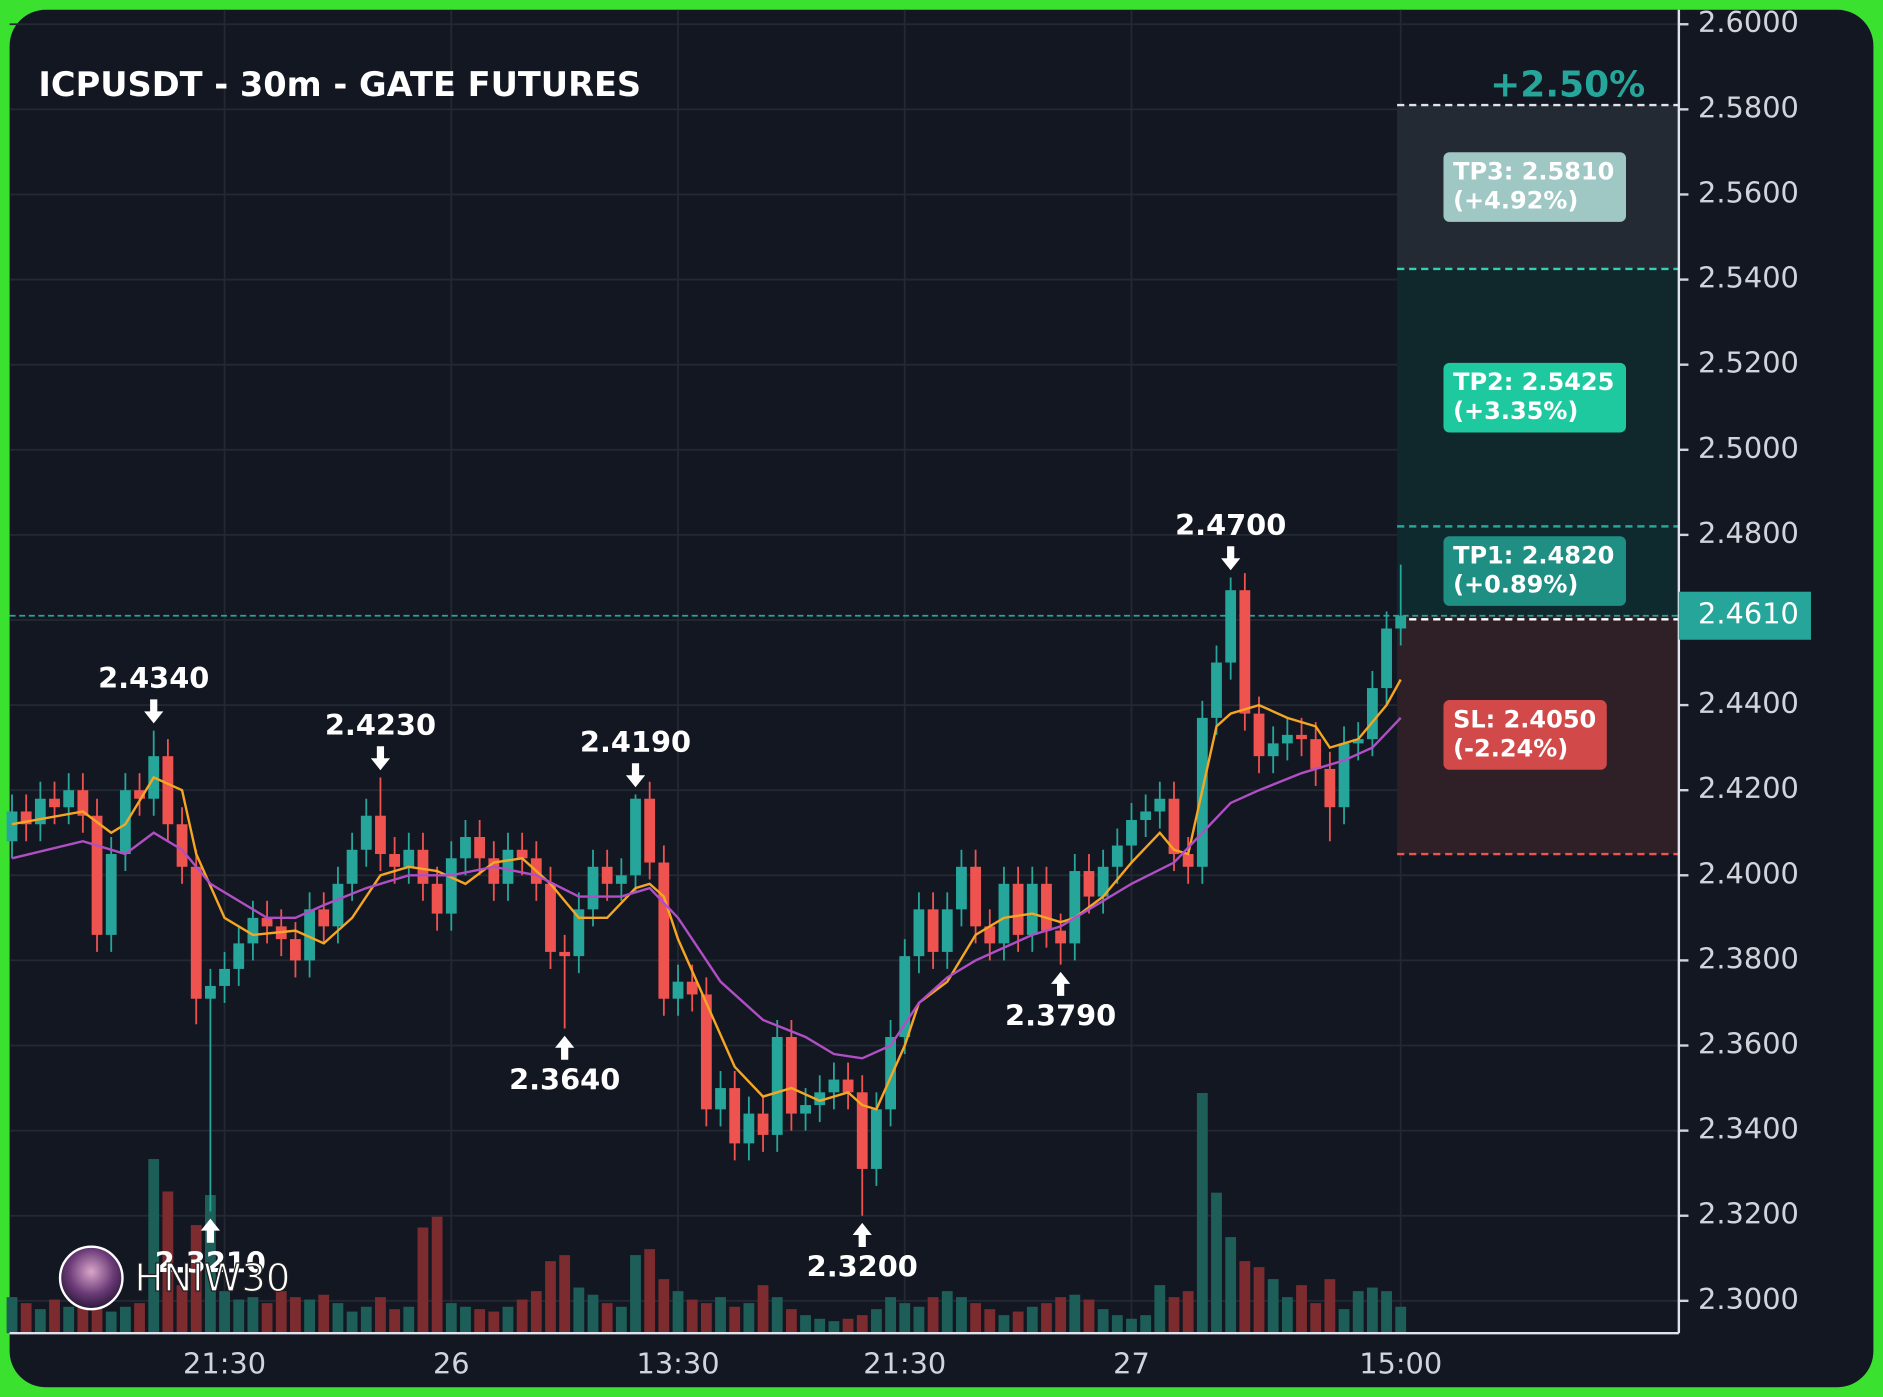 The width and height of the screenshot is (1883, 1397). What do you see at coordinates (1748, 614) in the screenshot?
I see `price-tag-label: 2.4610` at bounding box center [1748, 614].